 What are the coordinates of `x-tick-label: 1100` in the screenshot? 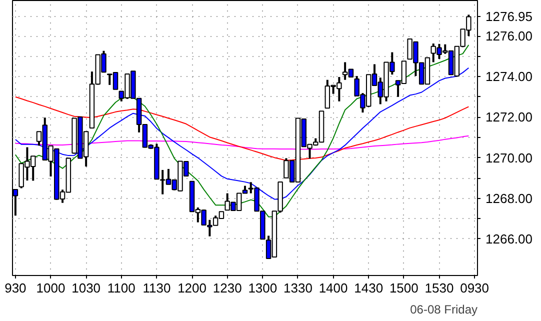 It's located at (121, 288).